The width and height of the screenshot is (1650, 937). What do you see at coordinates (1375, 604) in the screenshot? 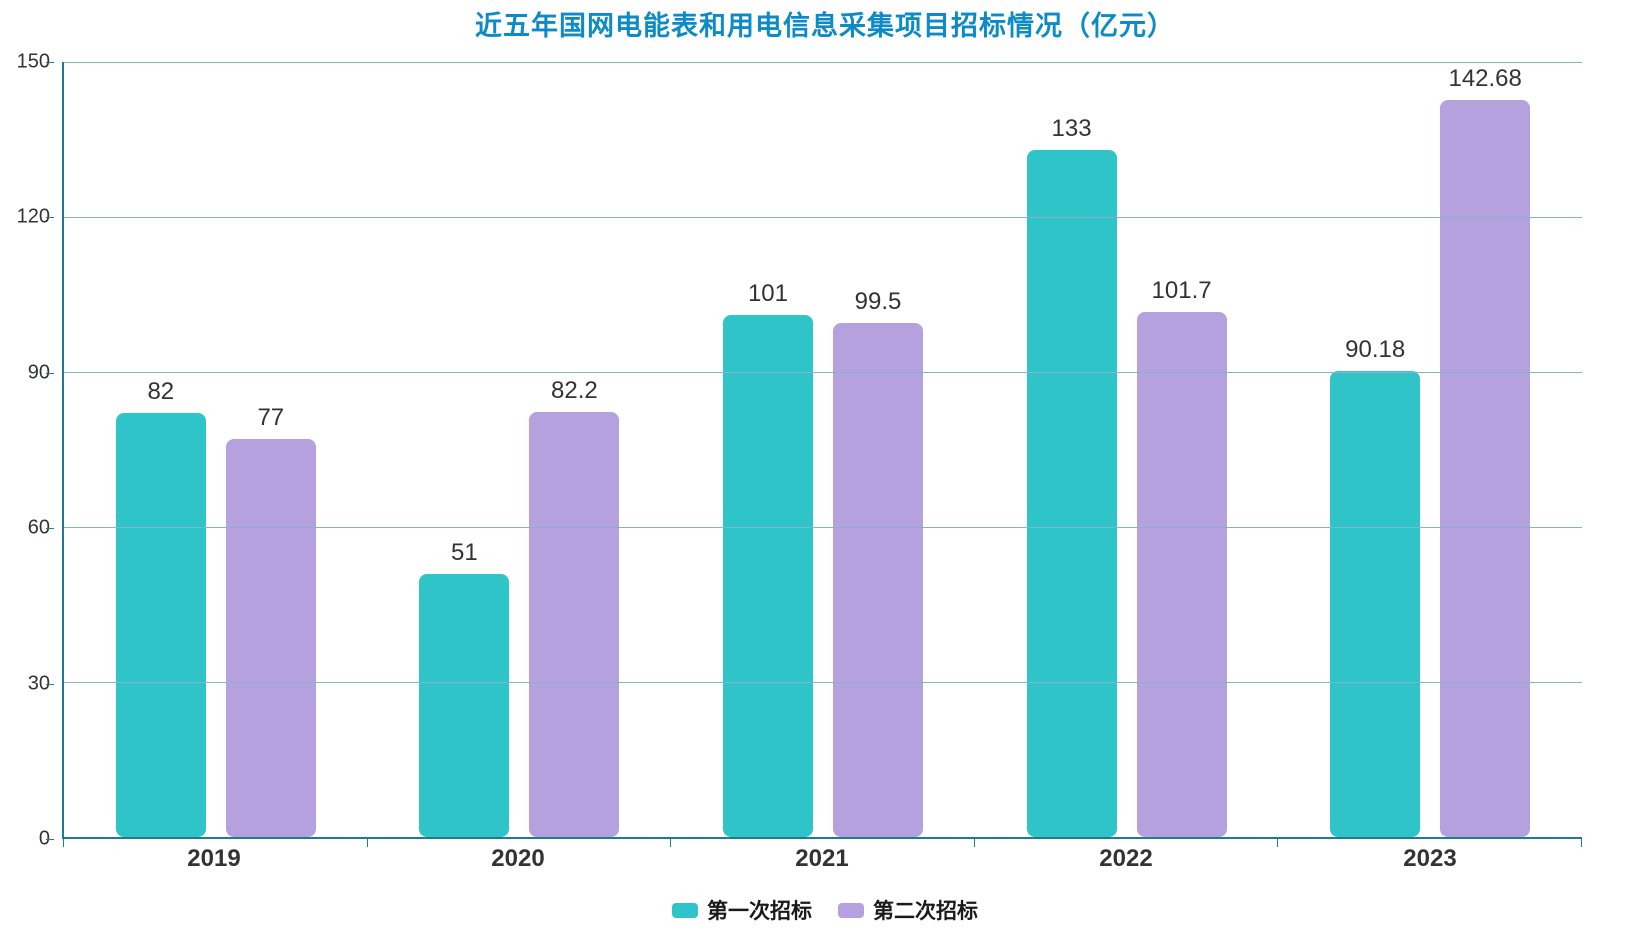
I see `bar-2023-第一次招标` at bounding box center [1375, 604].